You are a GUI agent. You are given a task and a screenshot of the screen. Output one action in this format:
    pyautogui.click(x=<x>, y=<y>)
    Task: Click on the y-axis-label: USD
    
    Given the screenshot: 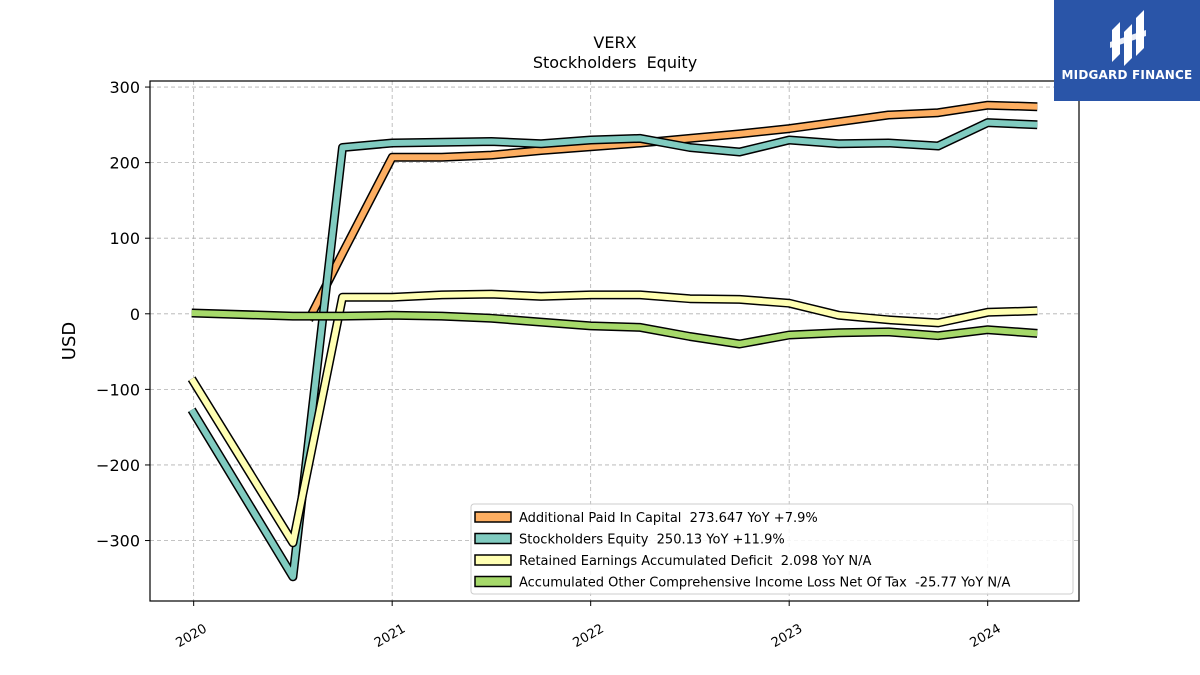 What is the action you would take?
    pyautogui.click(x=69, y=341)
    